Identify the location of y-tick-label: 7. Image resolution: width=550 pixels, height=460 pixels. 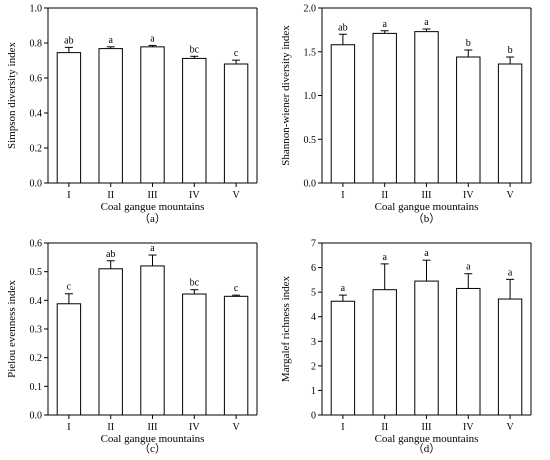
(313, 244).